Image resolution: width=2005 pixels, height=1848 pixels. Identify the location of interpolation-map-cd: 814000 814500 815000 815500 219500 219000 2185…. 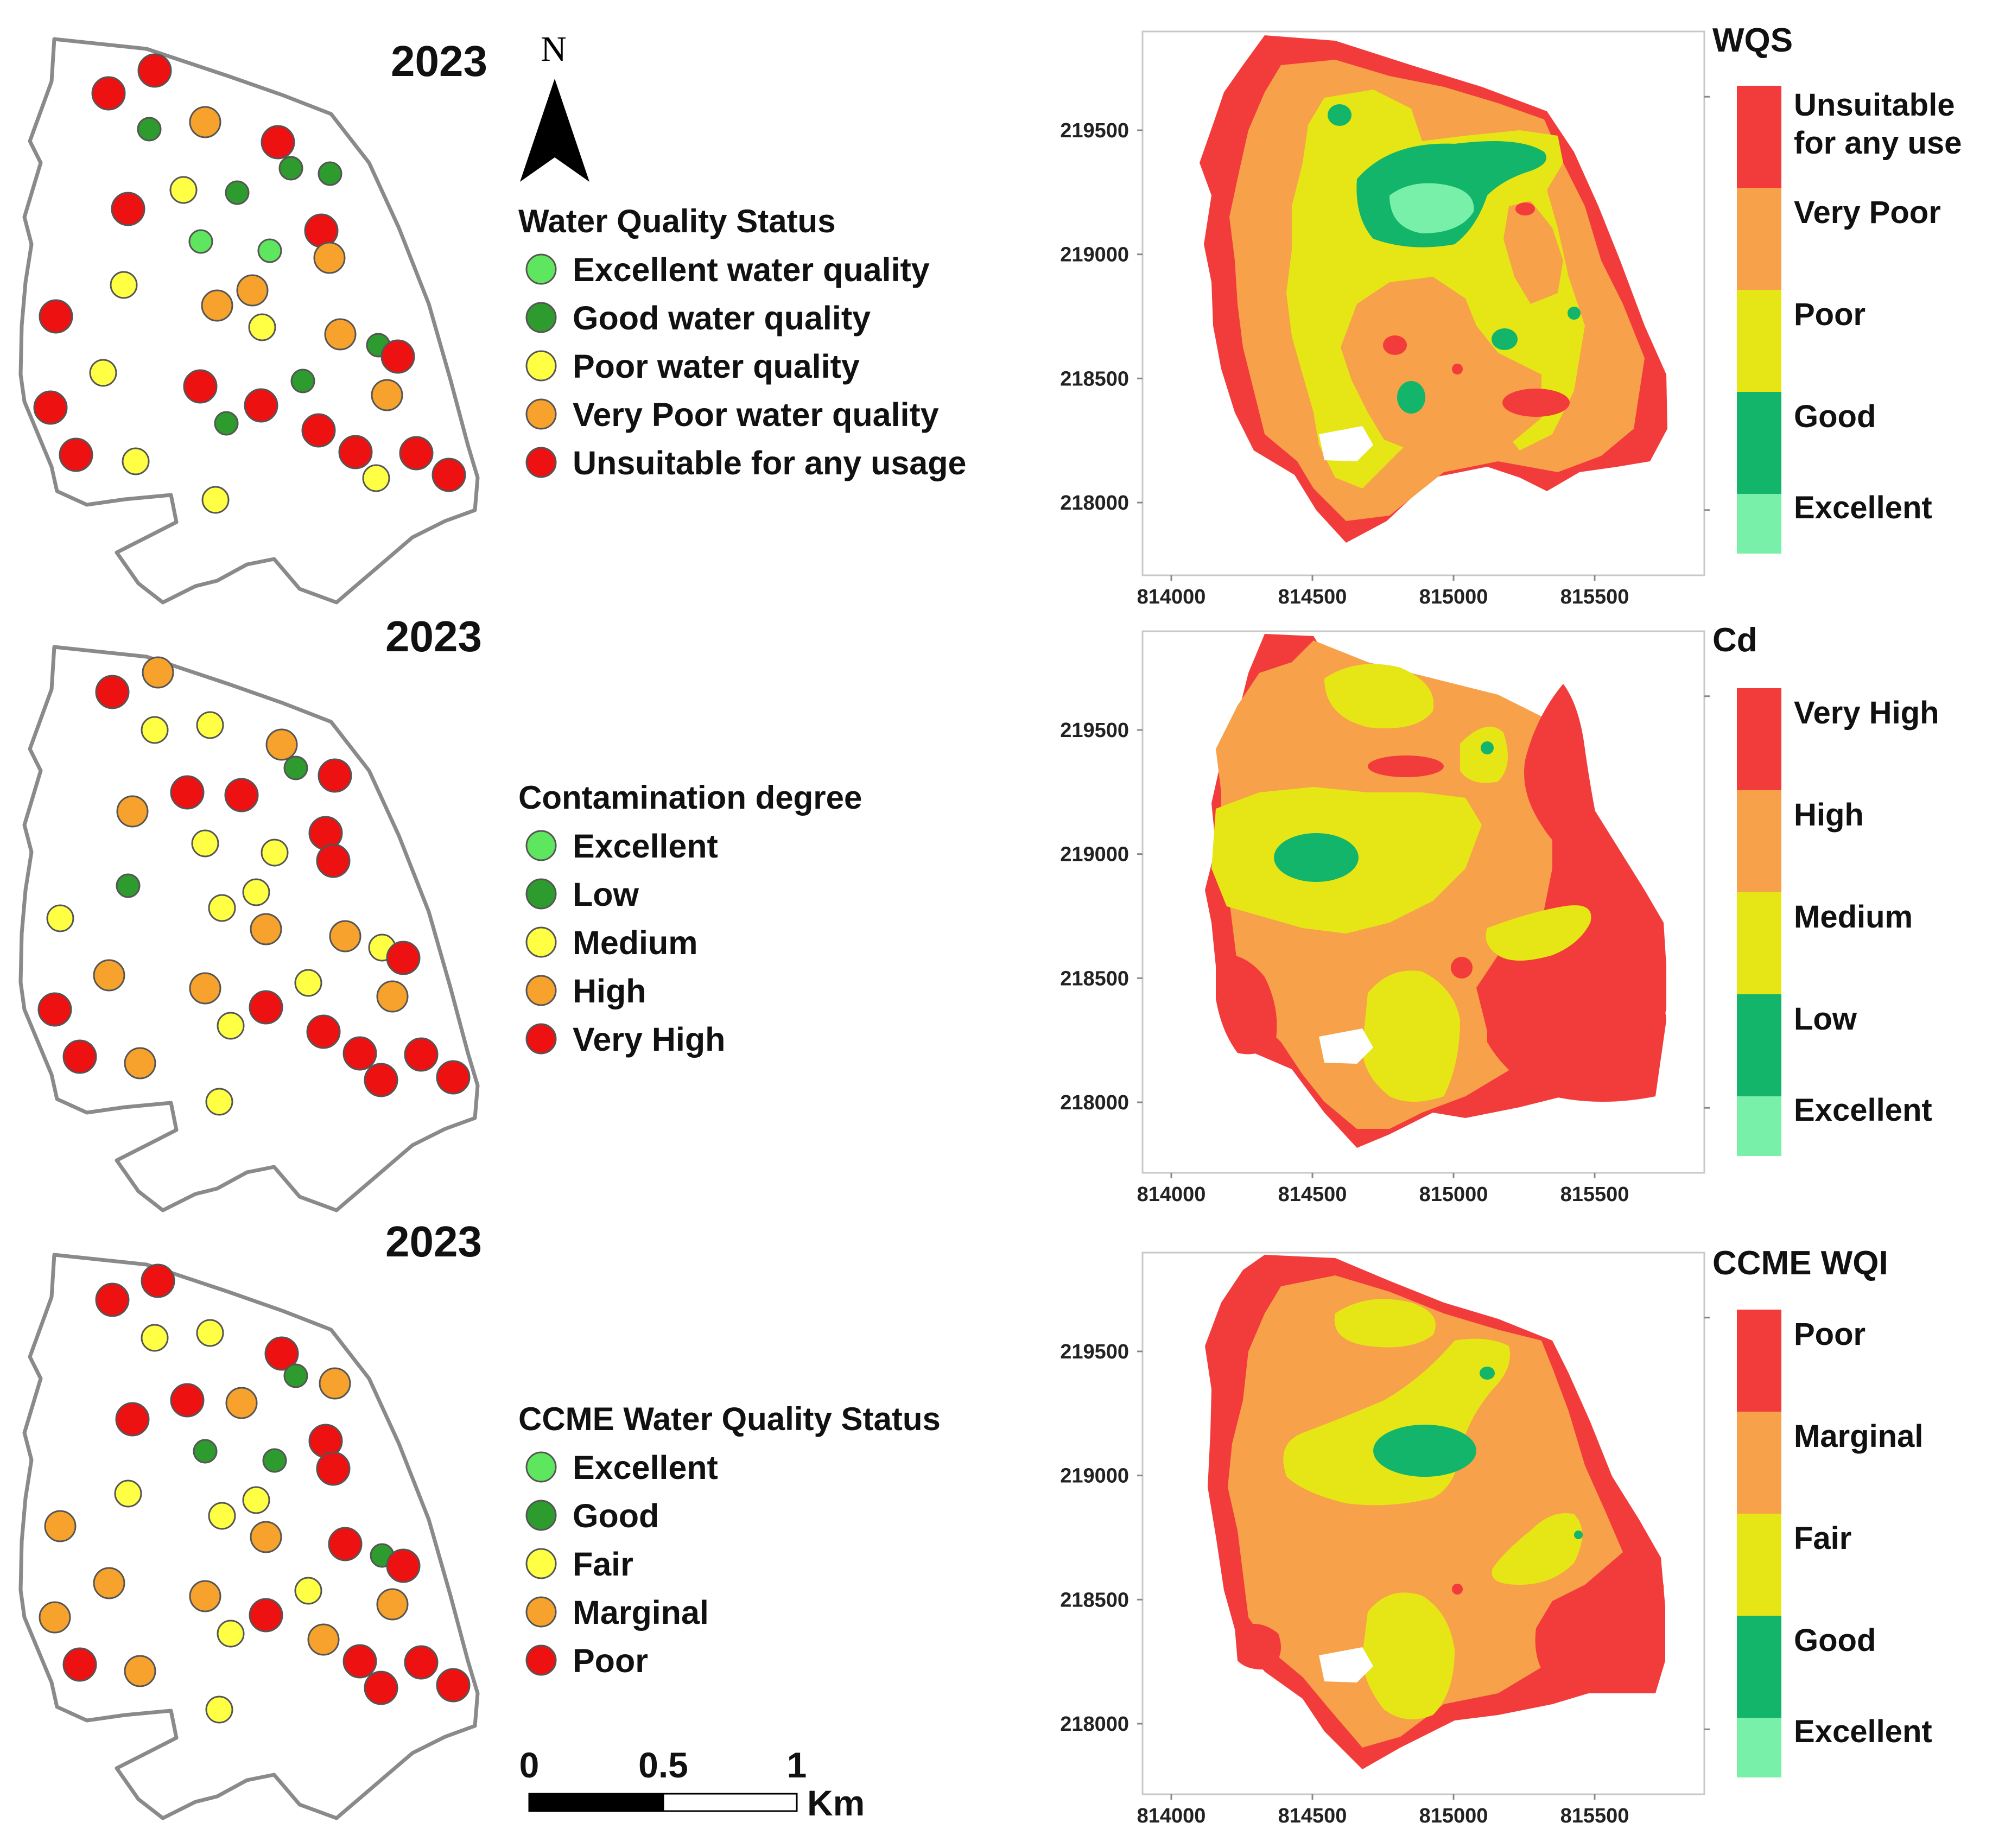
(1499, 913).